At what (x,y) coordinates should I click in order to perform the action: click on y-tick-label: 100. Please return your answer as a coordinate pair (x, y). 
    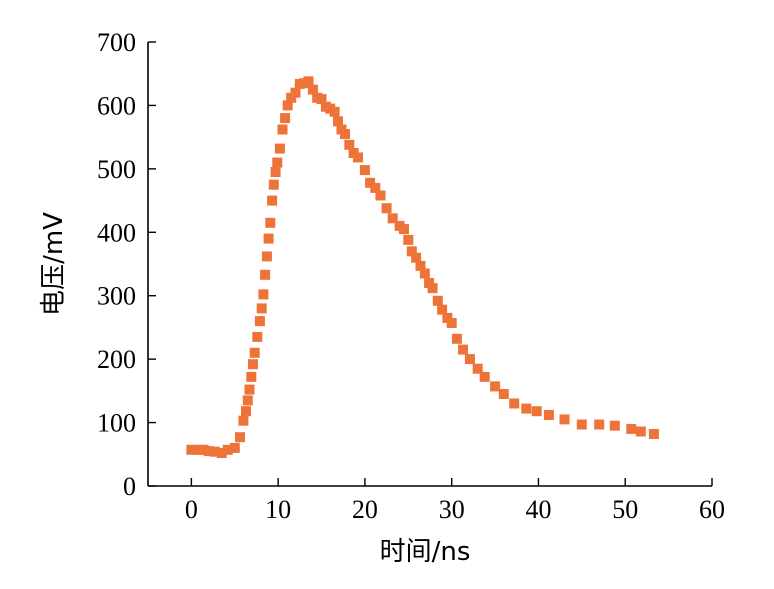
    Looking at the image, I should click on (116, 423).